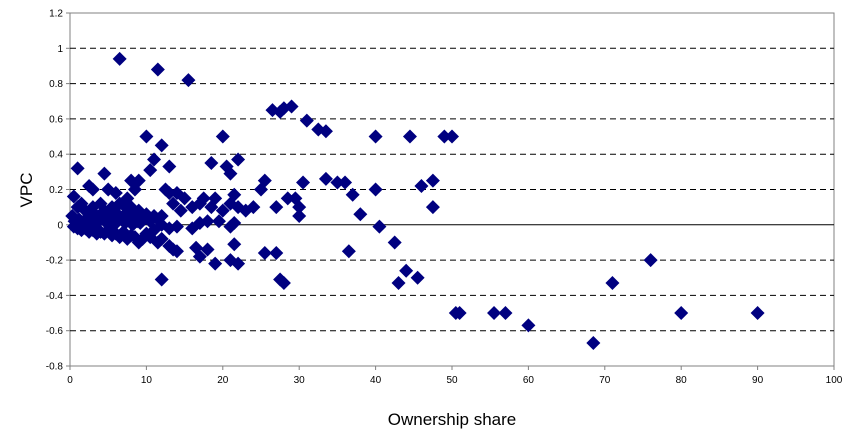 Image resolution: width=854 pixels, height=434 pixels. I want to click on x-tick-label: 20, so click(223, 380).